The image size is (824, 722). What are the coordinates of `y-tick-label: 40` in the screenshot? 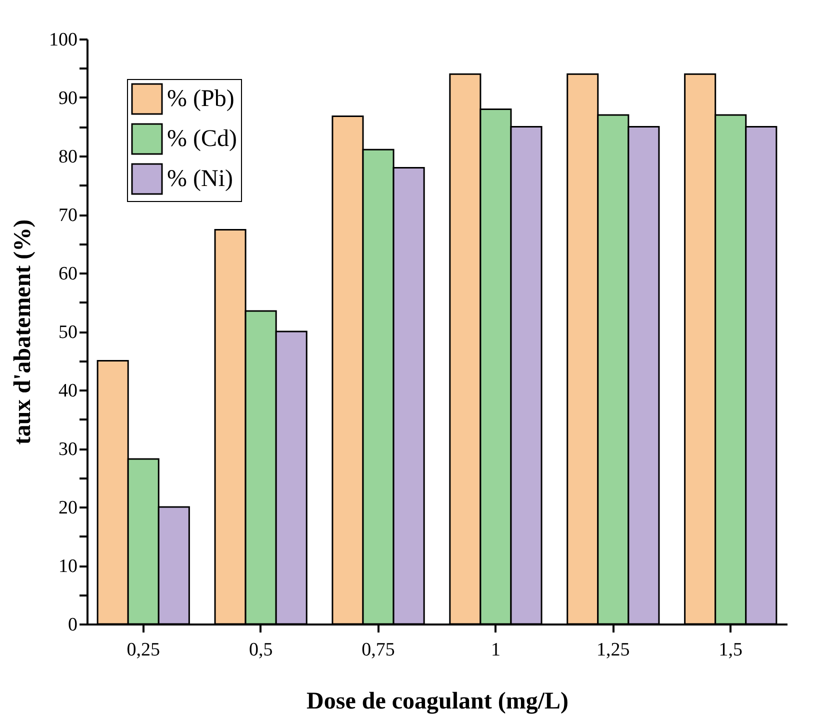 It's located at (68, 391).